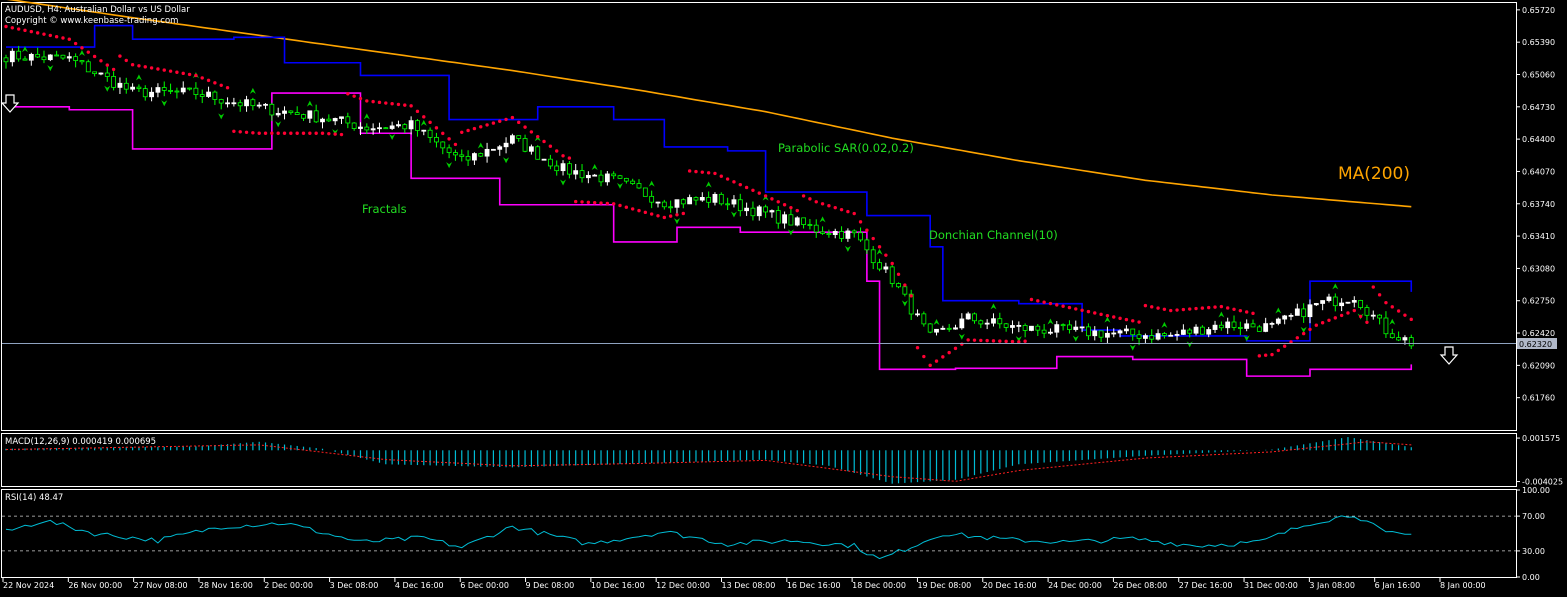 Image resolution: width=1567 pixels, height=597 pixels. What do you see at coordinates (1533, 516) in the screenshot?
I see `rsi-tick-label: 70.00` at bounding box center [1533, 516].